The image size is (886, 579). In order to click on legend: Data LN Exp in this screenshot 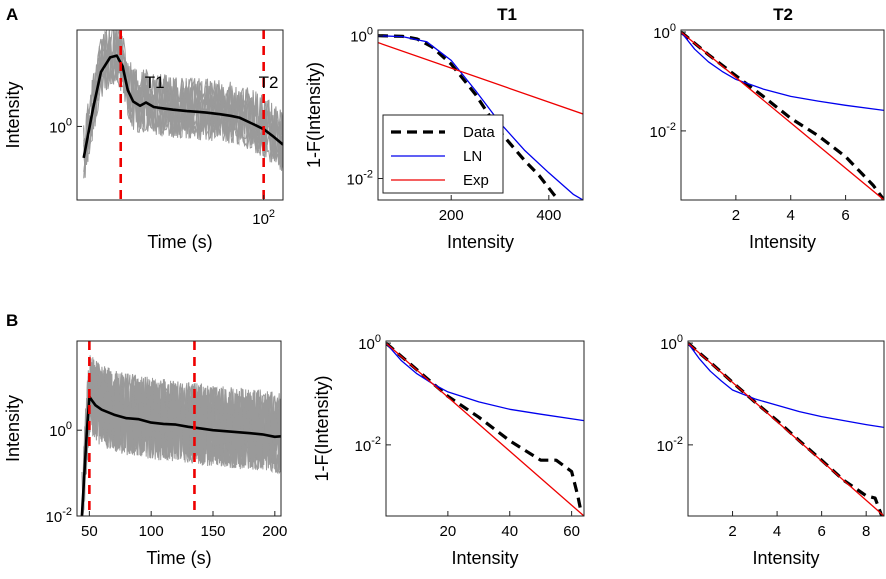, I will do `click(443, 154)`.